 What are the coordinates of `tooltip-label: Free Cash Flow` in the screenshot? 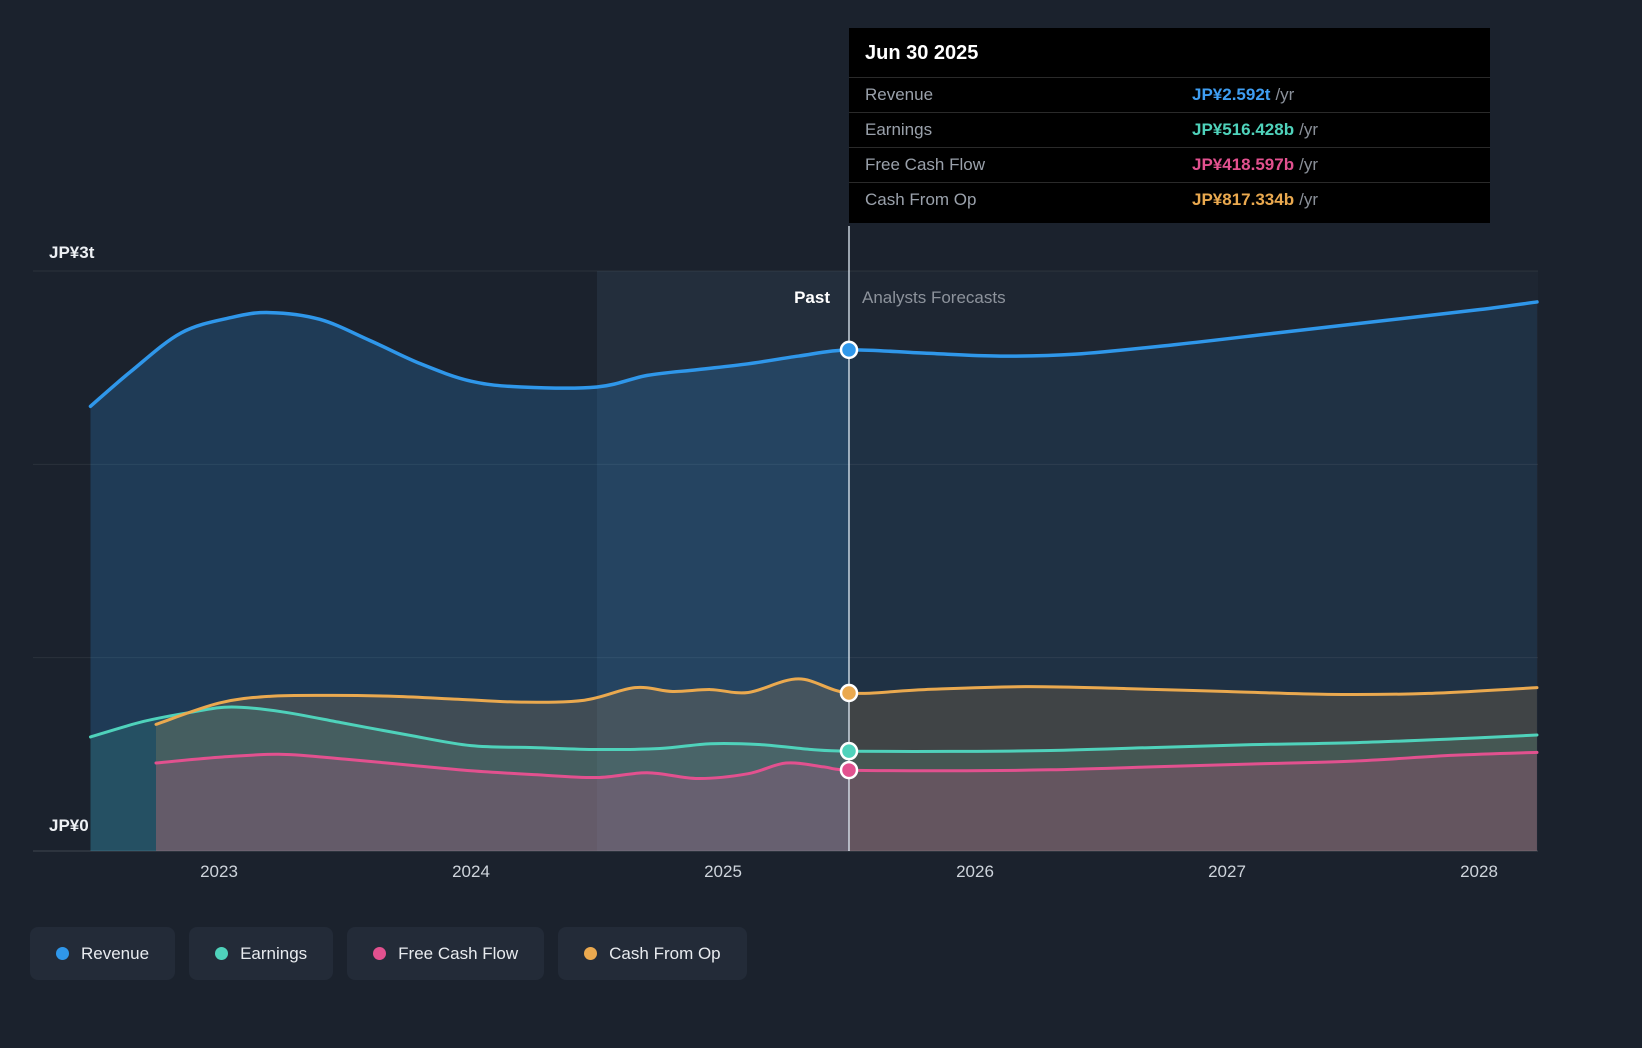 It's located at (925, 164).